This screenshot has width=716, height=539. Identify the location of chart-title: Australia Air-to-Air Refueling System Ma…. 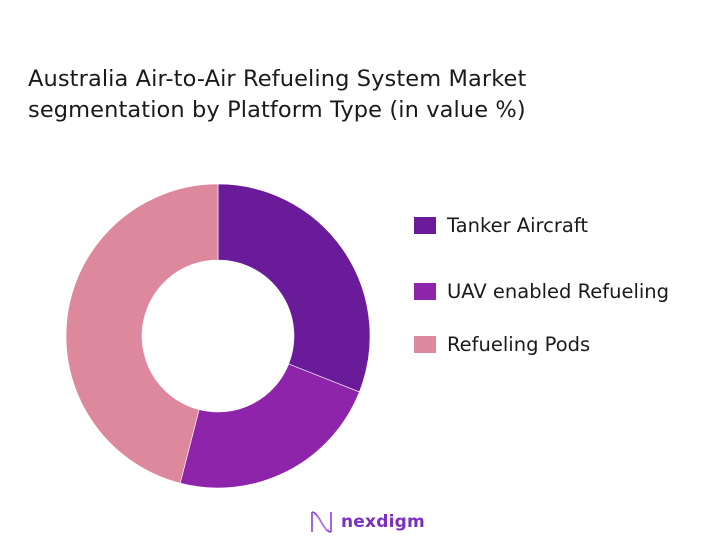
(348, 95).